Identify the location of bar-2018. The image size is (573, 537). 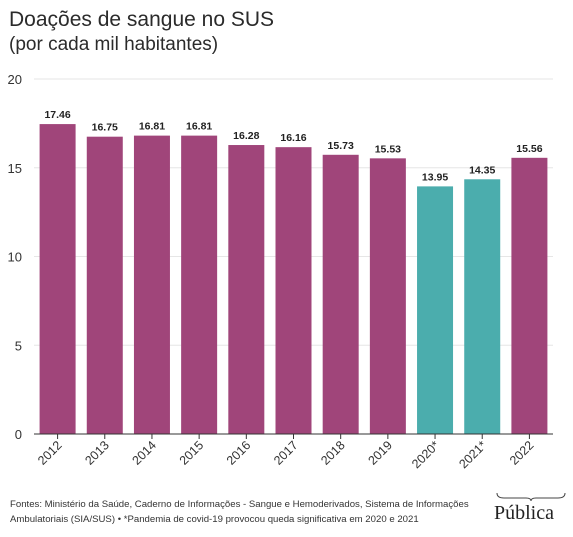
(340, 294).